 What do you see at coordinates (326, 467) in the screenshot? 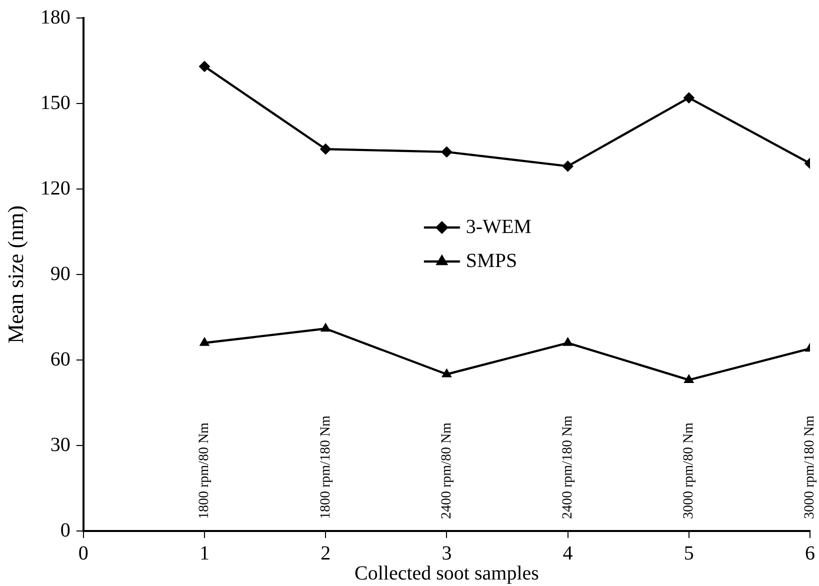
I see `annotation: 1800 rpm/180 Nm` at bounding box center [326, 467].